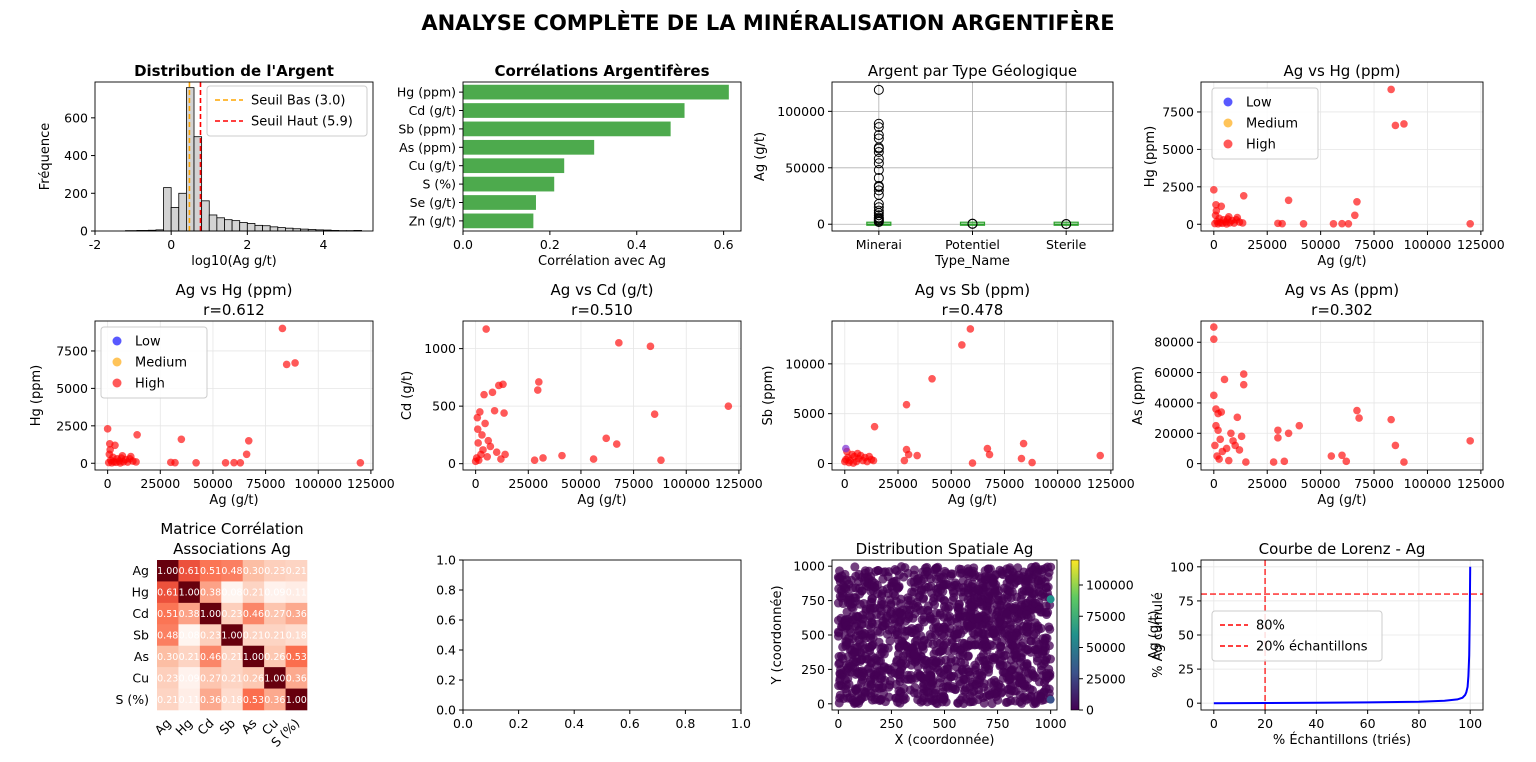  What do you see at coordinates (1316, 723) in the screenshot?
I see `x-tick-label: 40` at bounding box center [1316, 723].